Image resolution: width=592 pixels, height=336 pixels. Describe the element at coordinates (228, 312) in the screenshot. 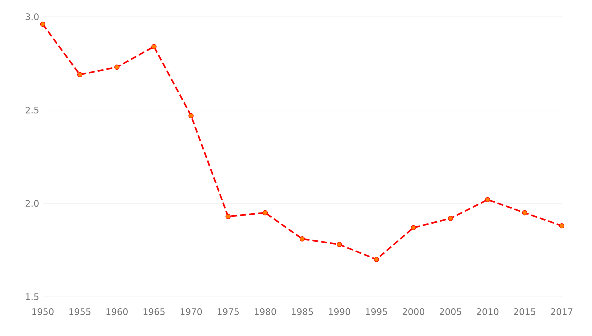

I see `x-tick-label: 1975` at that location.